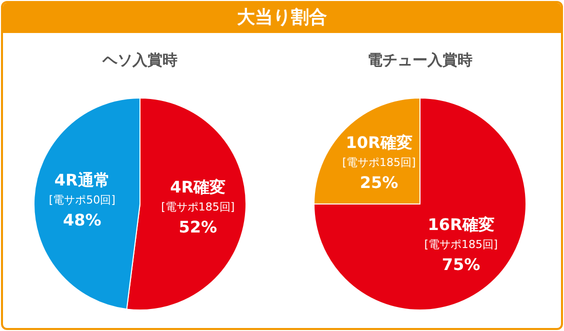 This screenshot has height=331, width=564. I want to click on data-label: 75%, so click(461, 264).